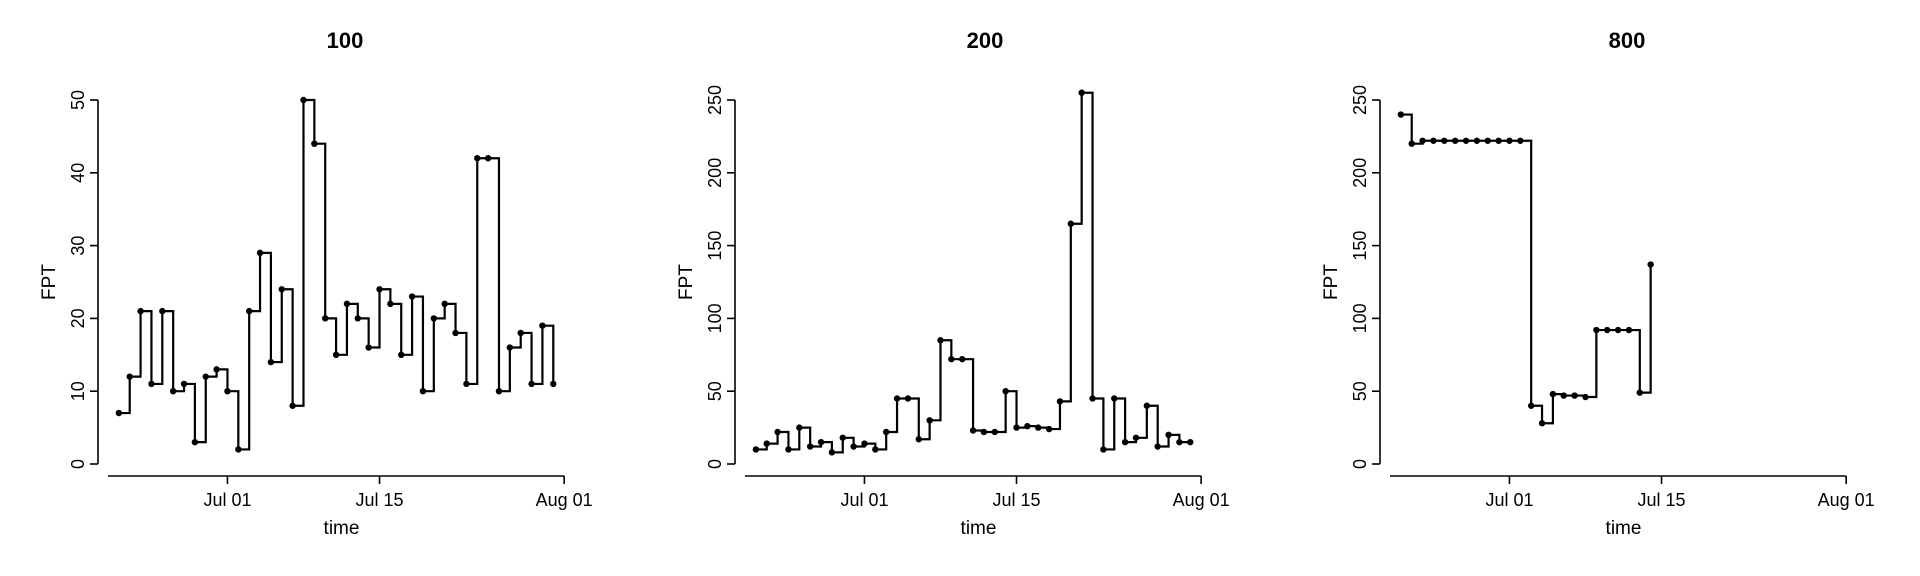  What do you see at coordinates (78, 246) in the screenshot?
I see `y-tick-label: 30` at bounding box center [78, 246].